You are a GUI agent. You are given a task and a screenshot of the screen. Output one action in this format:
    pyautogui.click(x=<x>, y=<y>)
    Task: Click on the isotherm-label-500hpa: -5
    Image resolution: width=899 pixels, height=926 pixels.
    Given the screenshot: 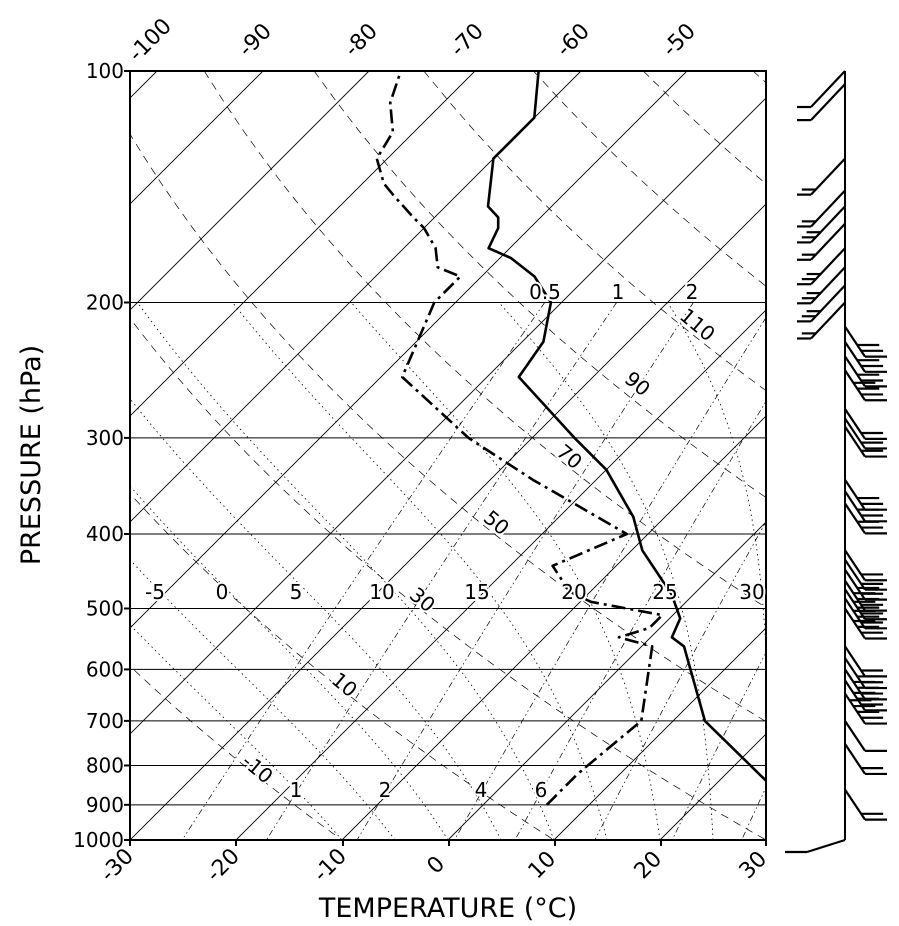 What is the action you would take?
    pyautogui.click(x=155, y=592)
    